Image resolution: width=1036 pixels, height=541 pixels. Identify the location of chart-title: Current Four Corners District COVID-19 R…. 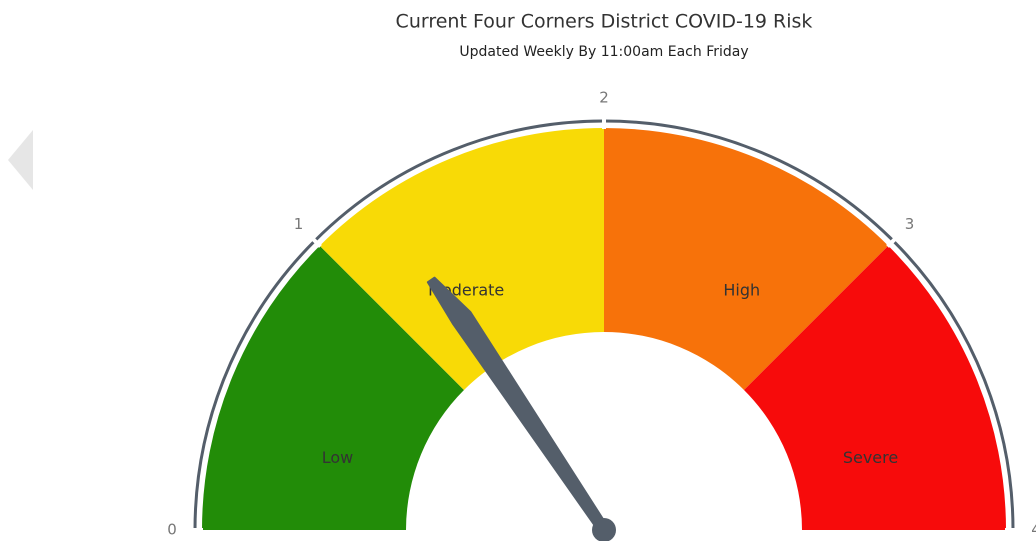
(604, 22).